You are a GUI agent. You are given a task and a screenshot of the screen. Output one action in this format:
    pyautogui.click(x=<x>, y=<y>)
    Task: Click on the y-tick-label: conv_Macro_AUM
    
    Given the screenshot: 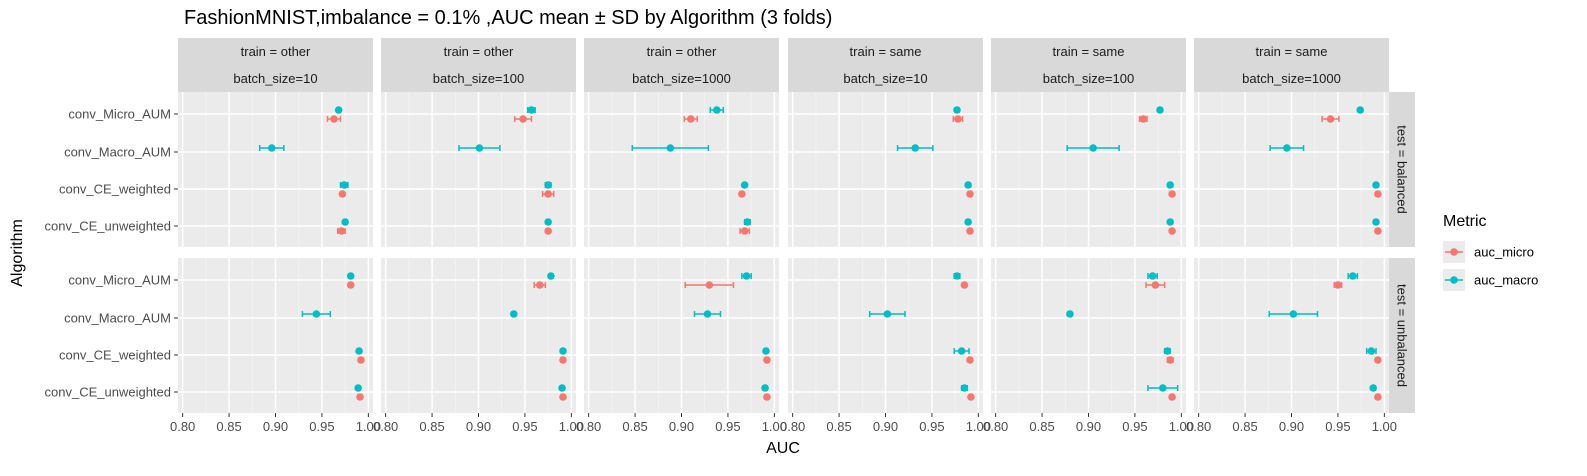 What is the action you would take?
    pyautogui.click(x=117, y=318)
    